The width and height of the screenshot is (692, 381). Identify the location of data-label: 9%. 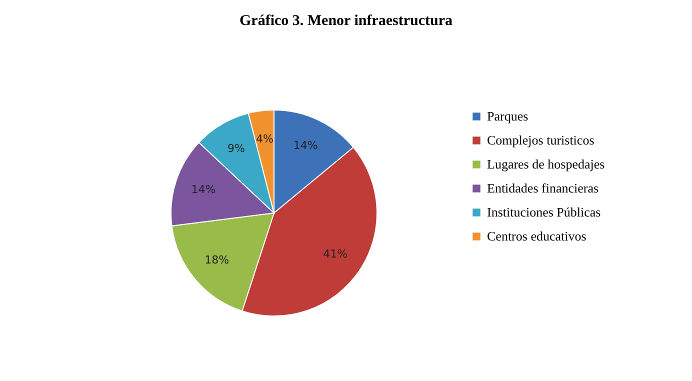
(236, 149).